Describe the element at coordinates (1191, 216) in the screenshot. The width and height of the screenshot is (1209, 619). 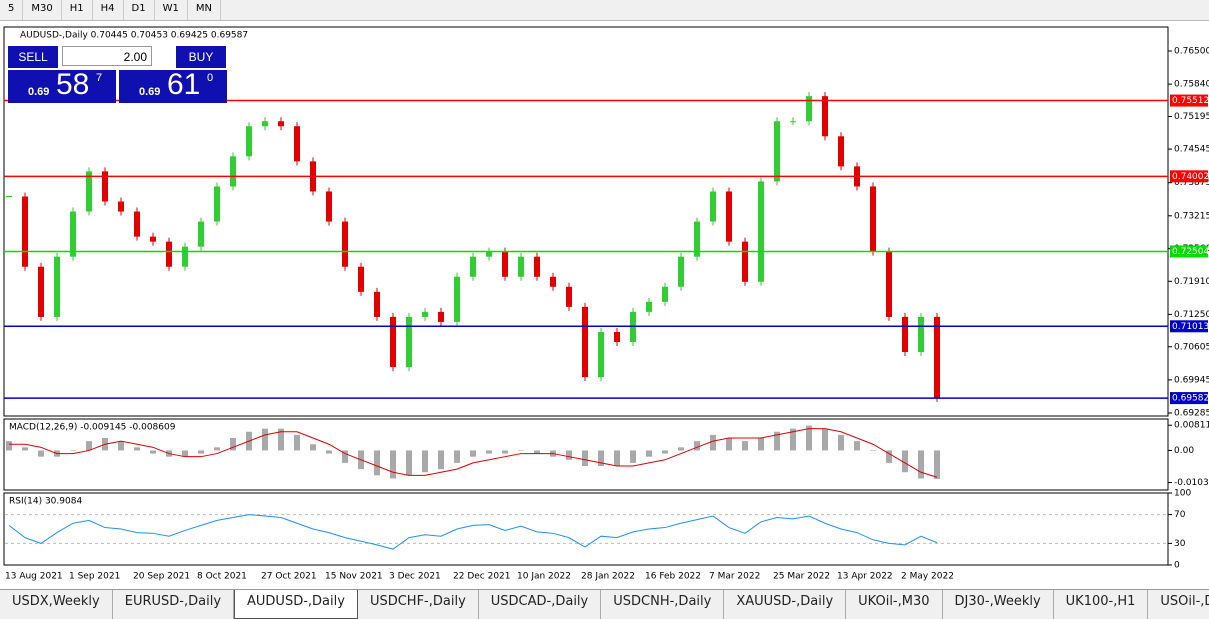
I see `y-tick-label: 0.73215` at that location.